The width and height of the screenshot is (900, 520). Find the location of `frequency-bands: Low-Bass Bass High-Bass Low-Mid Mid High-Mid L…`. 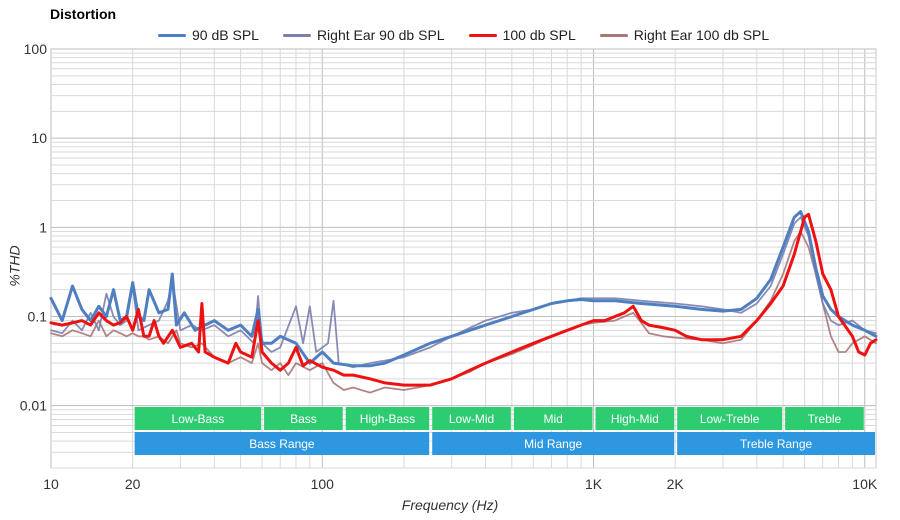

frequency-bands: Low-Bass Bass High-Bass Low-Mid Mid High-Mid L… is located at coordinates (504, 431).